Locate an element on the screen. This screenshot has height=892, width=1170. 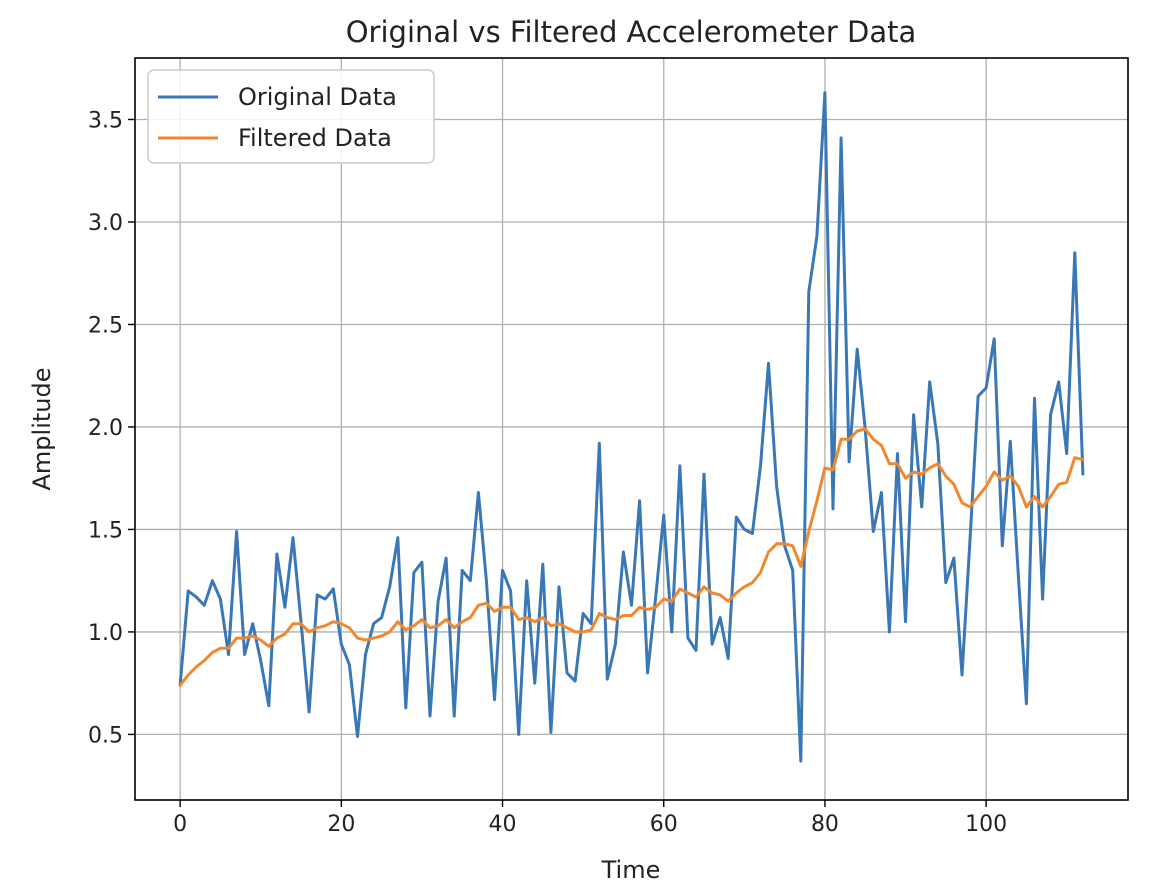
legend: Original Data Filtered Data is located at coordinates (291, 116).